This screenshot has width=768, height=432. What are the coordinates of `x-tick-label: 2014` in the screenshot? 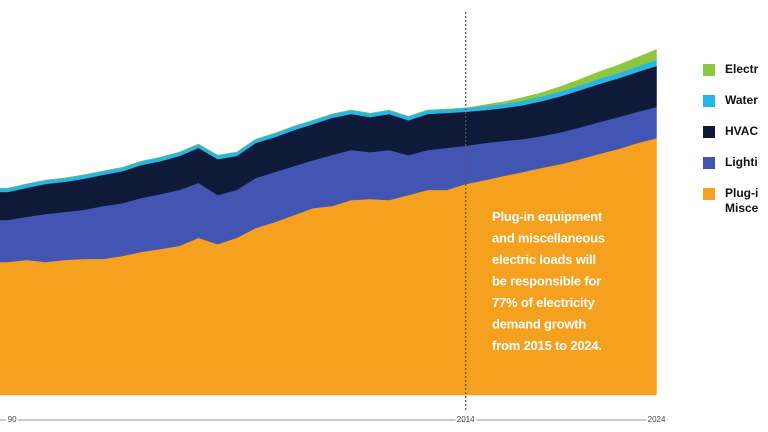 It's located at (466, 419).